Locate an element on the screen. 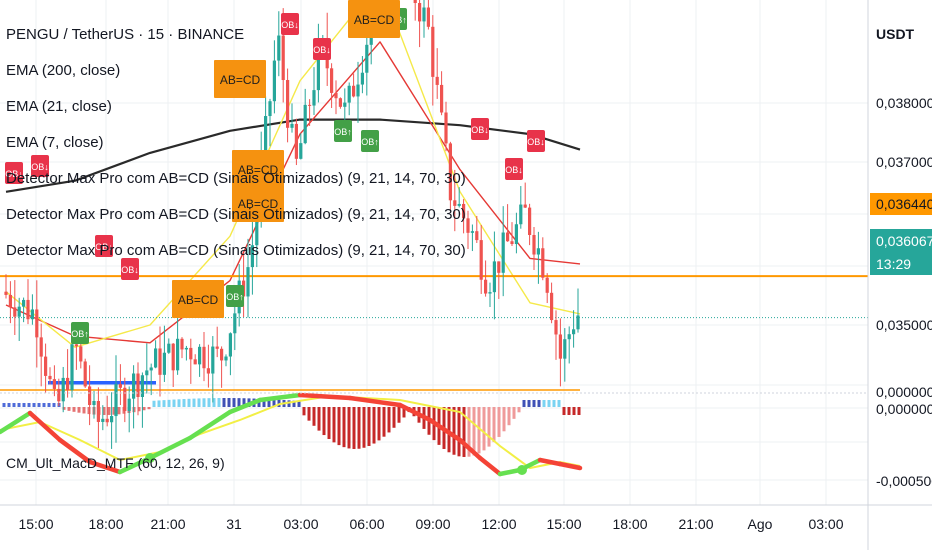 This screenshot has height=550, width=932. legend-ema200: EMA (200, close) is located at coordinates (63, 70).